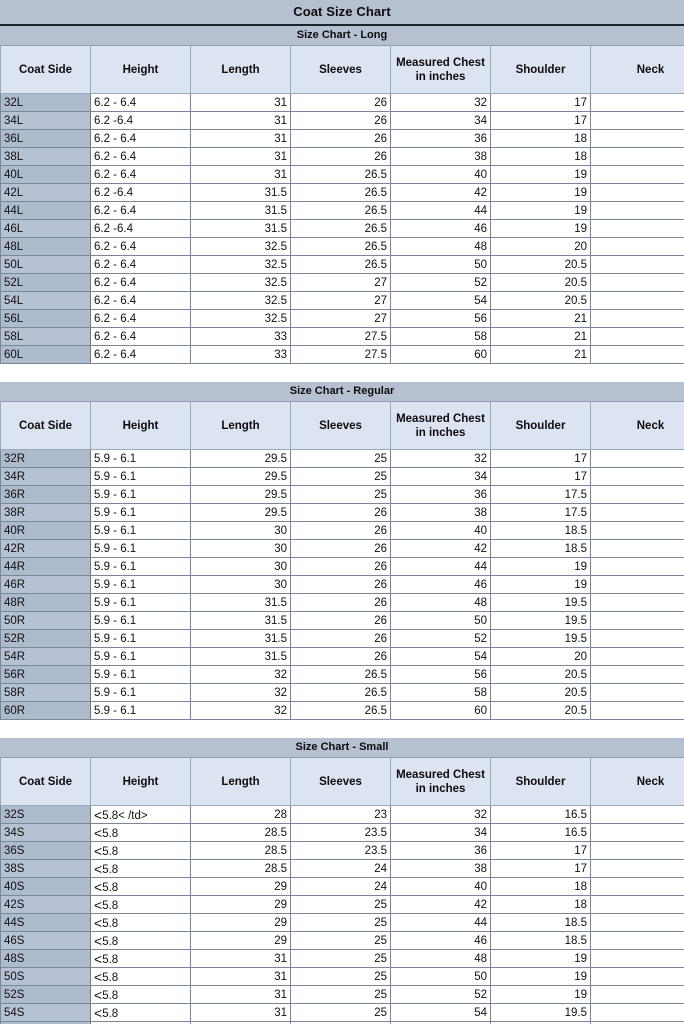  What do you see at coordinates (637, 530) in the screenshot?
I see `measurement-cell: 16` at bounding box center [637, 530].